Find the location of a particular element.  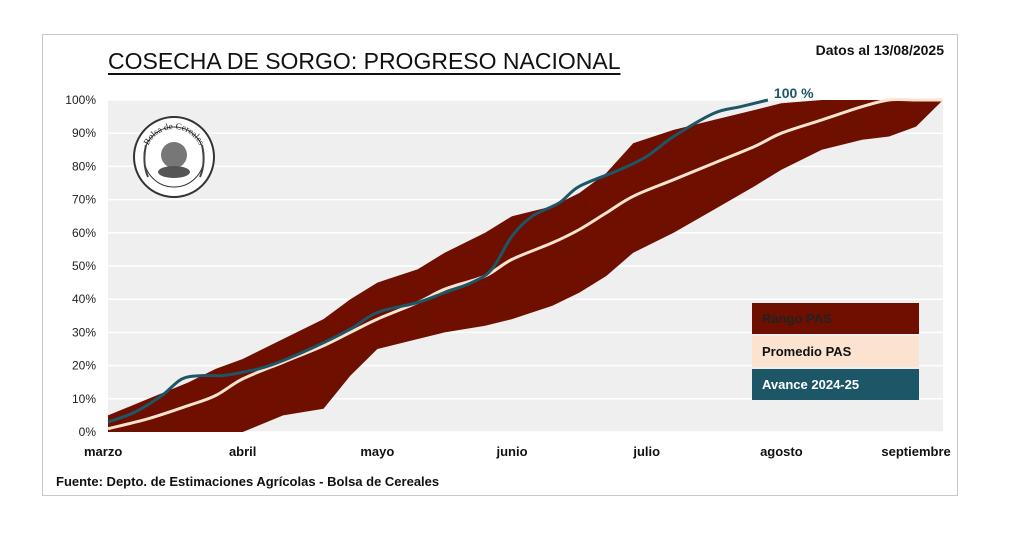

y-tick-label: 0% is located at coordinates (88, 432).